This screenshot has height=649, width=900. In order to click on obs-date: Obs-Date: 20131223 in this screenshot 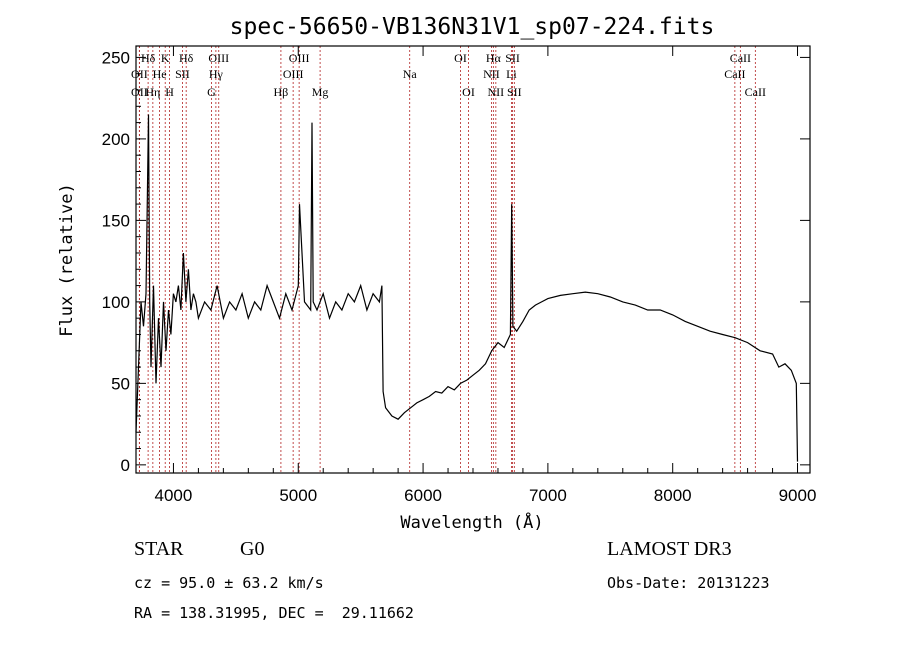, I will do `click(688, 583)`.